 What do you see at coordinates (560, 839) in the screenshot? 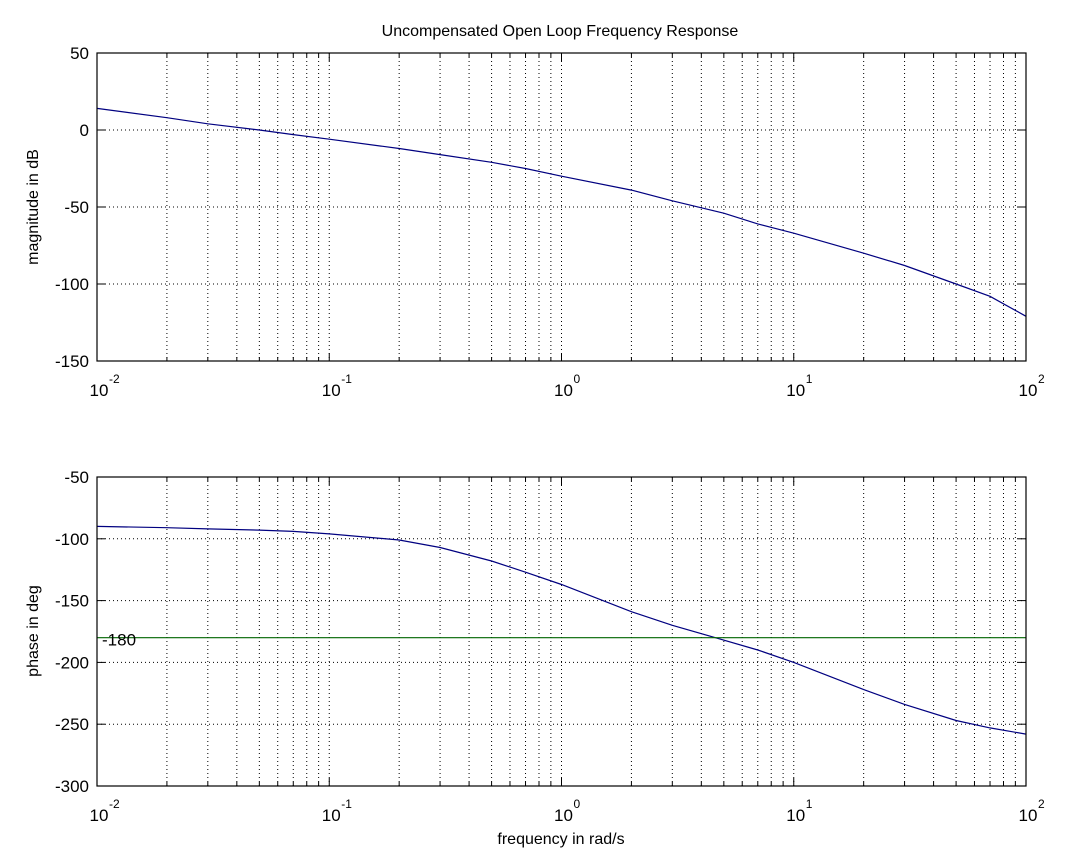
I see `x-axis-label: frequency in rad/s` at bounding box center [560, 839].